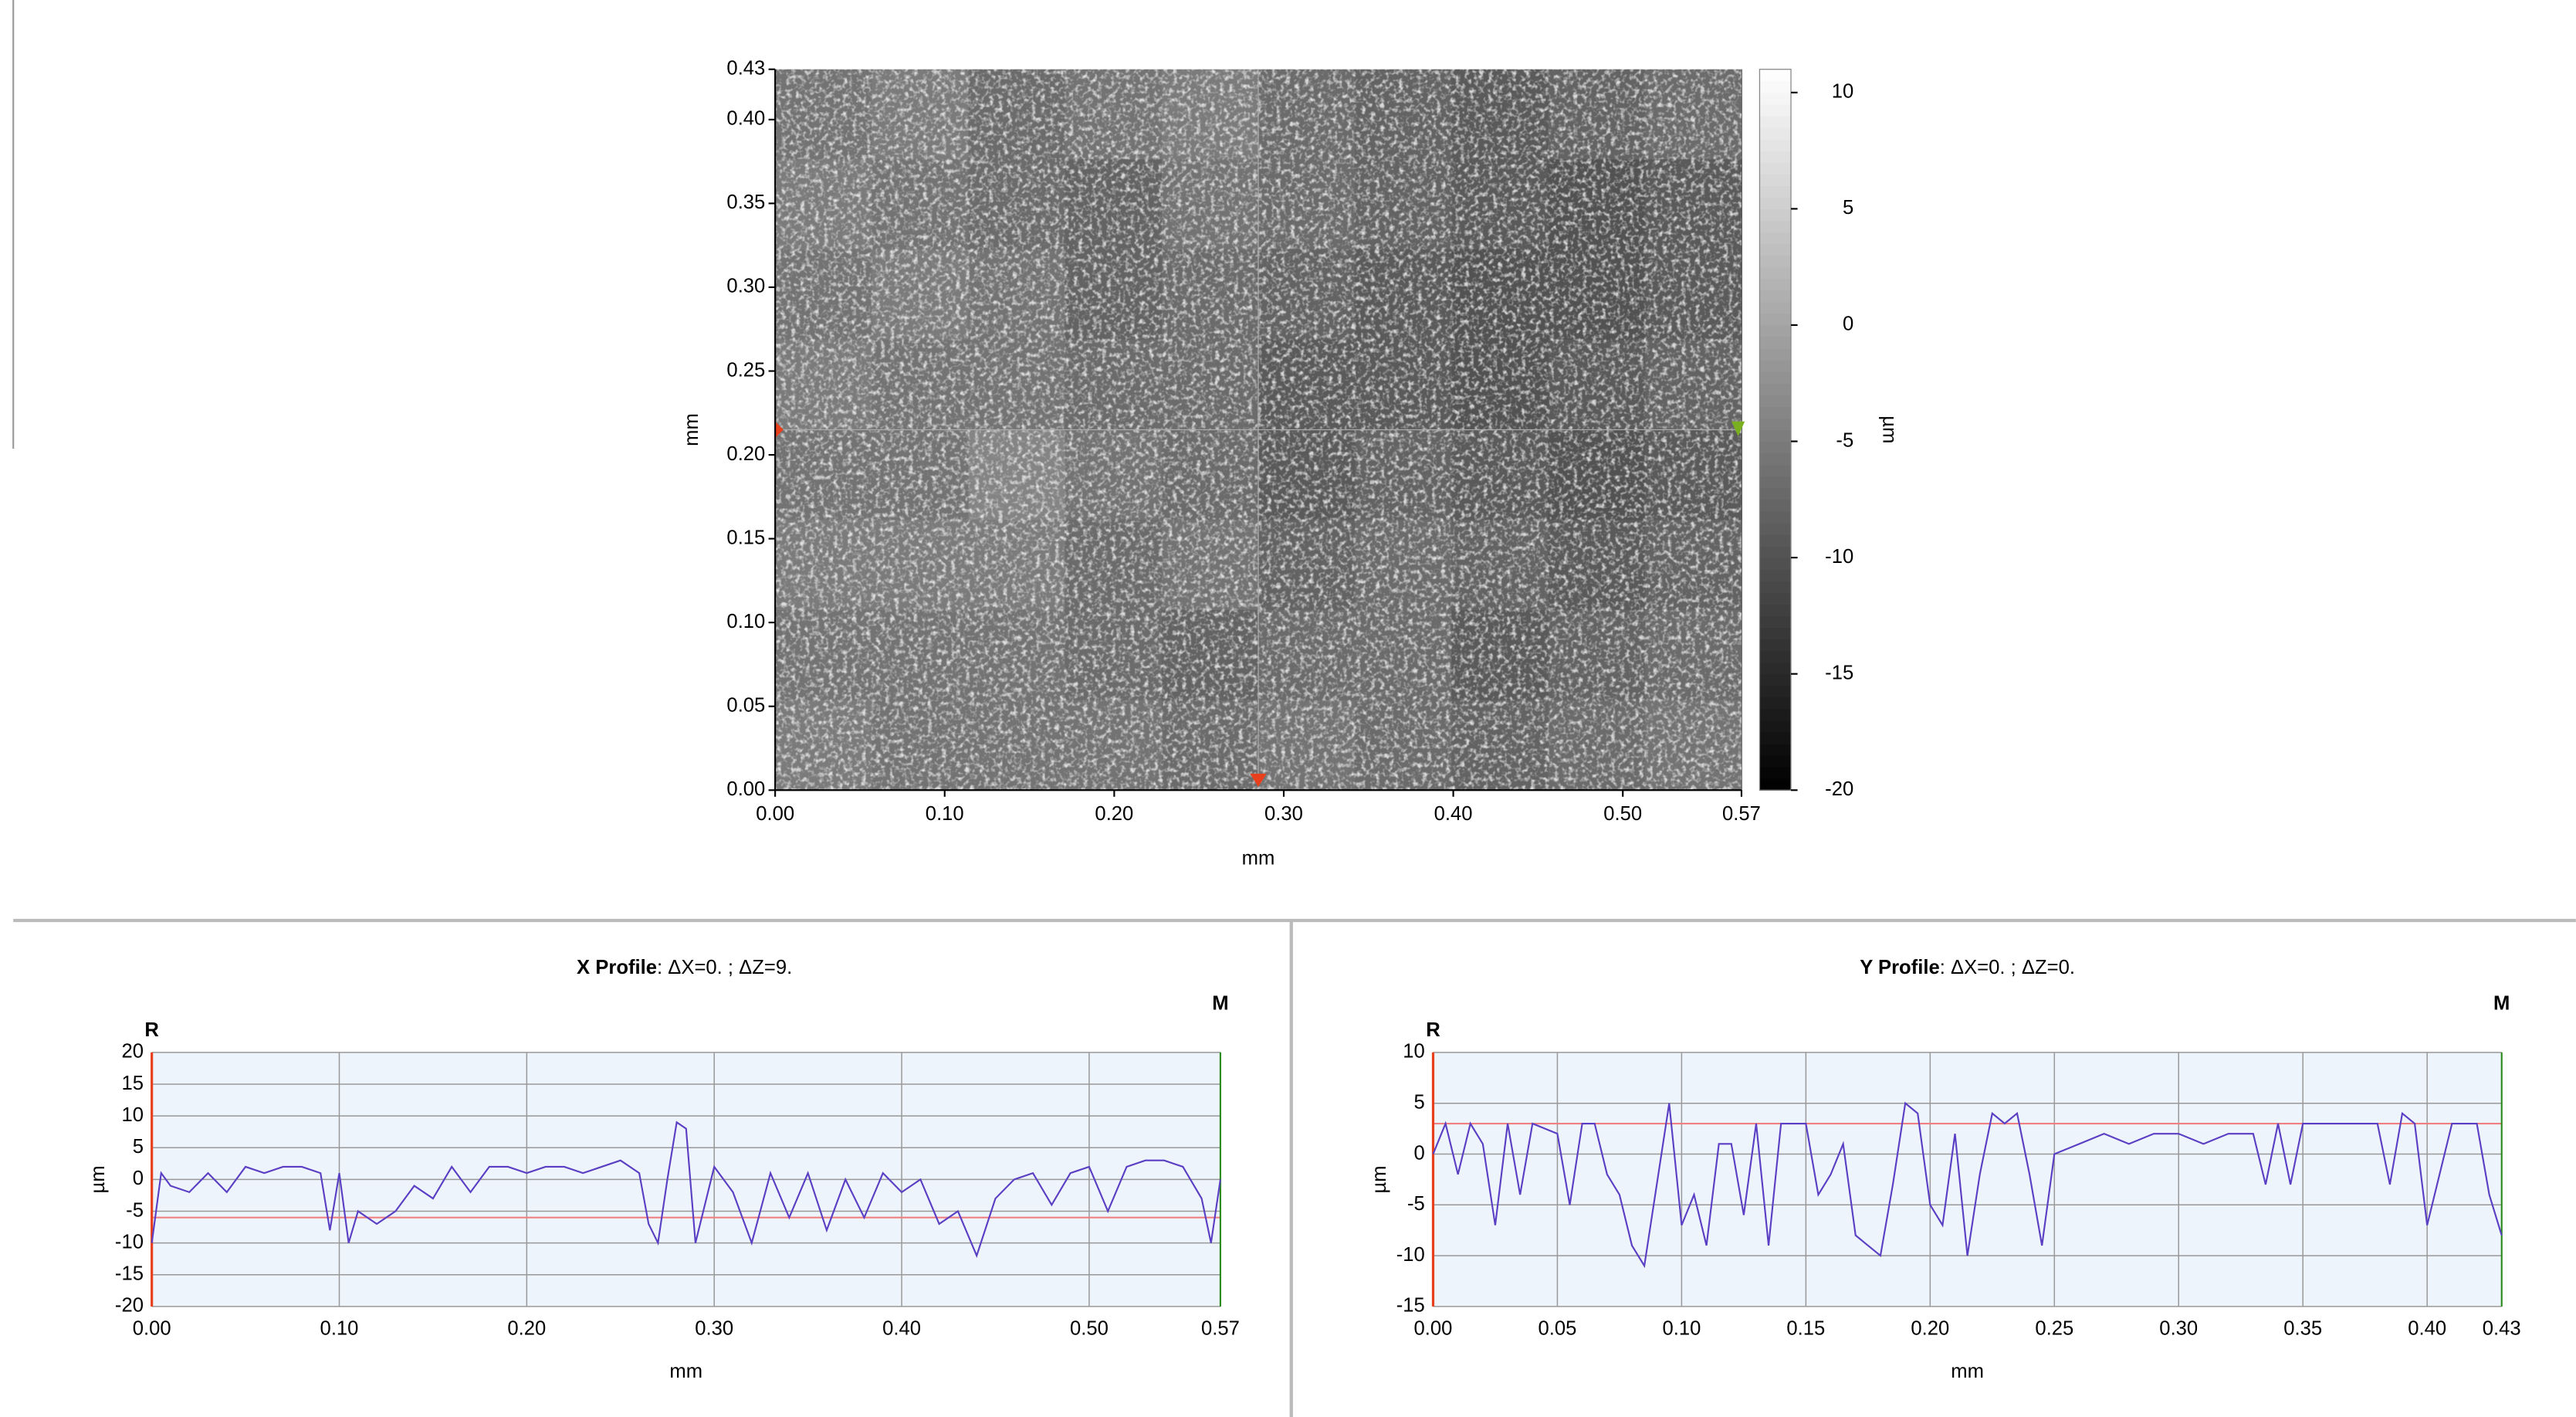 Image resolution: width=2576 pixels, height=1417 pixels. Describe the element at coordinates (745, 68) in the screenshot. I see `y-tick-label: 0.43` at that location.